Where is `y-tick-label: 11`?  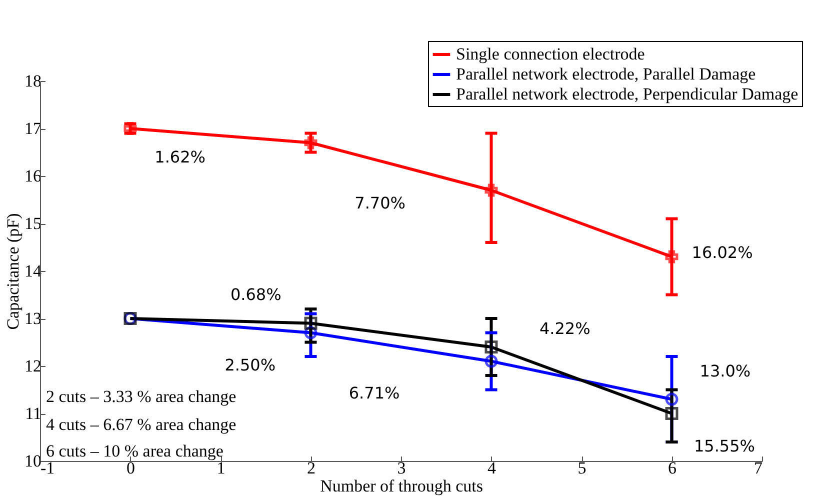 y-tick-label: 11 is located at coordinates (33, 413).